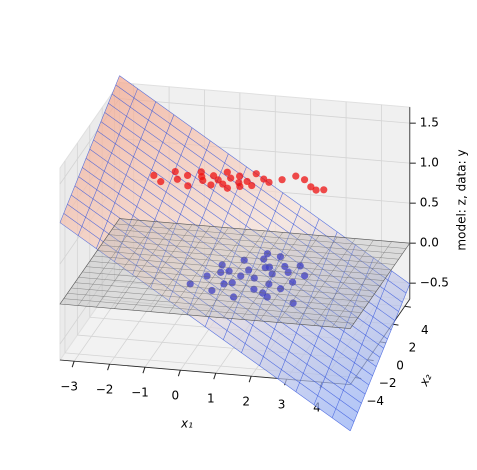 The image size is (477, 470). What do you see at coordinates (429, 123) in the screenshot?
I see `z-tick-label: 1.5` at bounding box center [429, 123].